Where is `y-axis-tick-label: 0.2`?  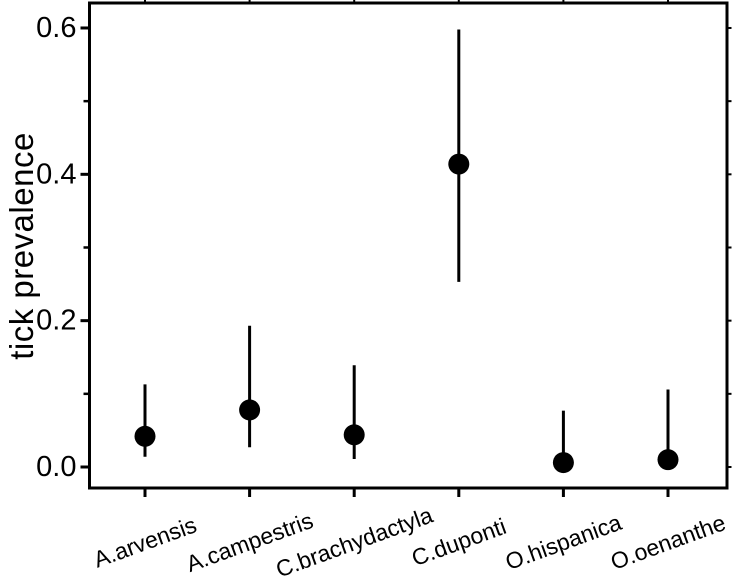
y-axis-tick-label: 0.2 is located at coordinates (56, 321).